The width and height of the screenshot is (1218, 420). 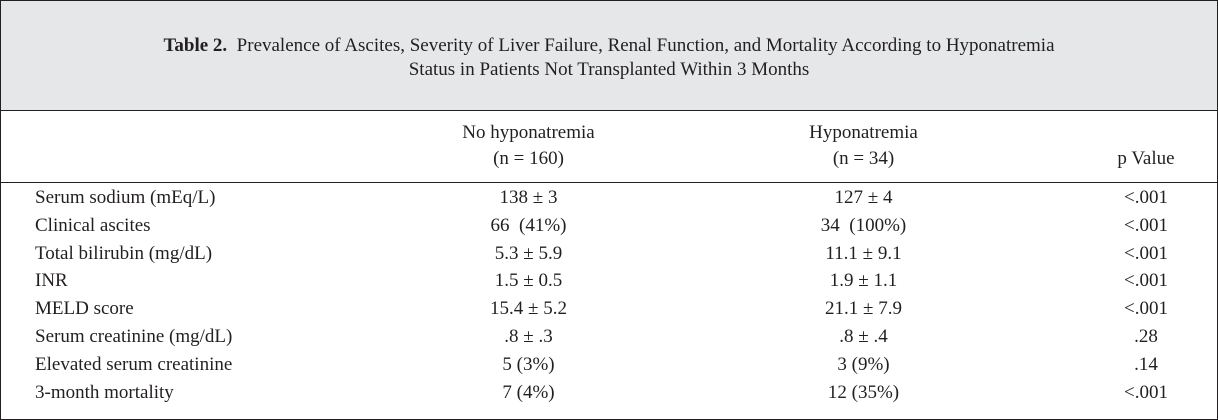 I want to click on row-label: MELD score, so click(x=84, y=309).